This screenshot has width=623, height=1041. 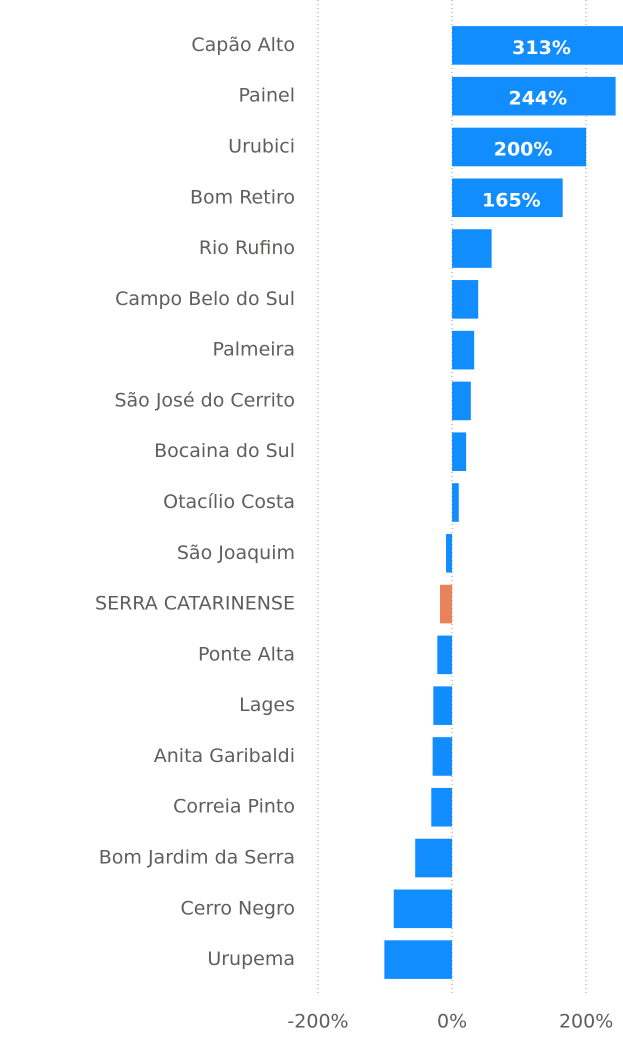 What do you see at coordinates (238, 908) in the screenshot?
I see `y-tick-label: Cerro Negro` at bounding box center [238, 908].